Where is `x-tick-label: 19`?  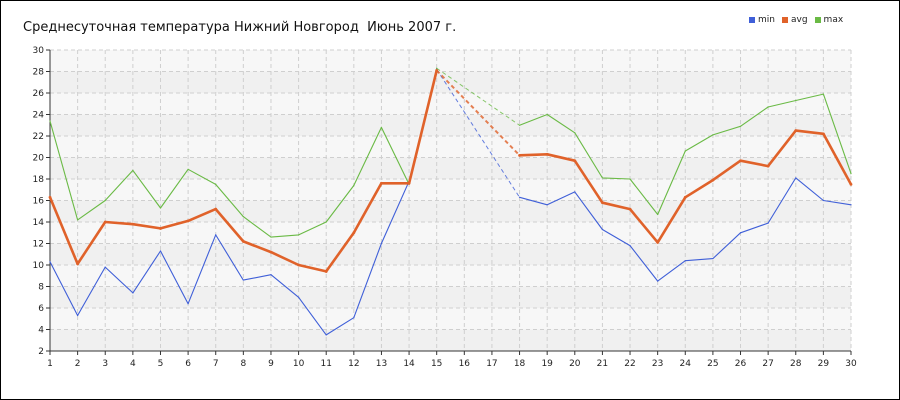
x-tick-label: 19 is located at coordinates (547, 364).